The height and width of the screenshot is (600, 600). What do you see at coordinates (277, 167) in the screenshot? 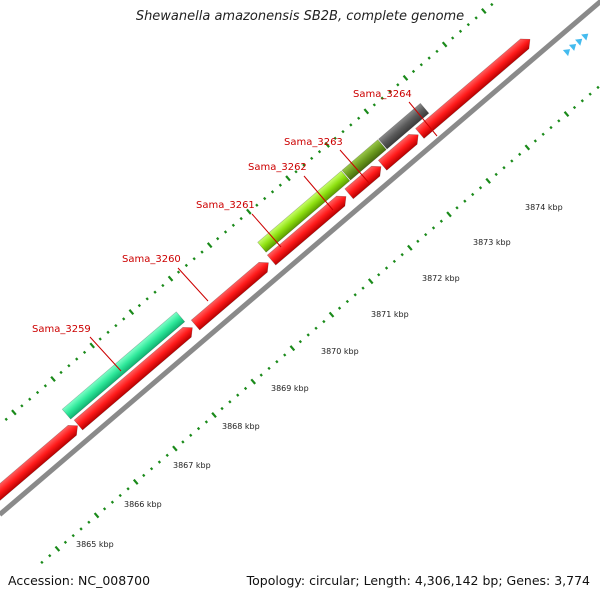
I see `gene-label: Sama_3262` at bounding box center [277, 167].